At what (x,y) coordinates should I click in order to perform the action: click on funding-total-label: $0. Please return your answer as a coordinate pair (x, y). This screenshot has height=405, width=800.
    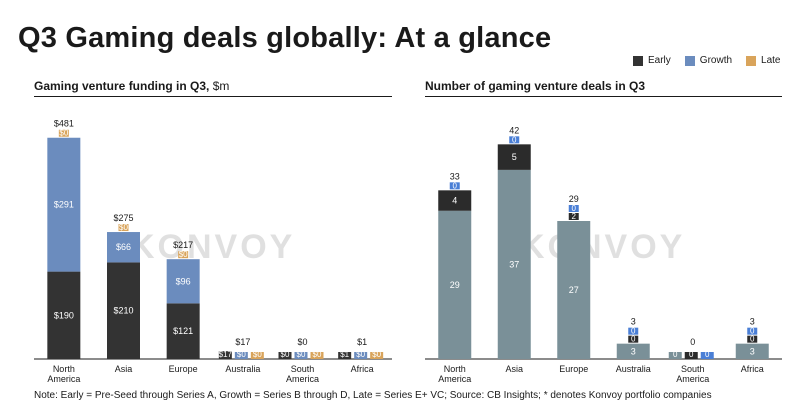
    Looking at the image, I should click on (302, 342).